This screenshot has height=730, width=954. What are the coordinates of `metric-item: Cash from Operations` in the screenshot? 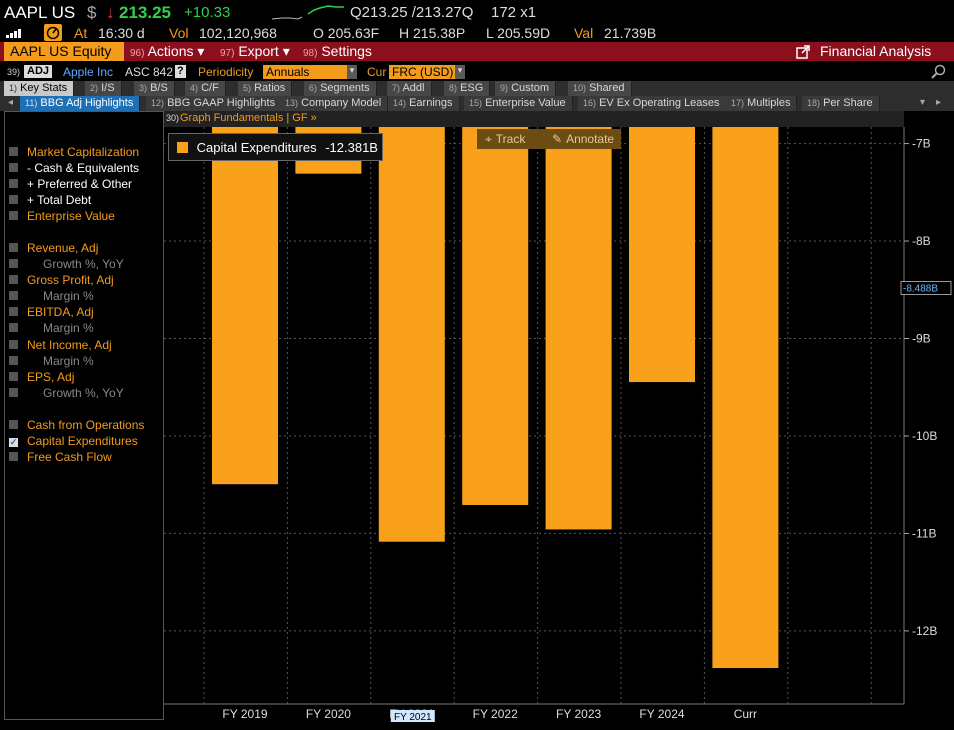 It's located at (76, 425).